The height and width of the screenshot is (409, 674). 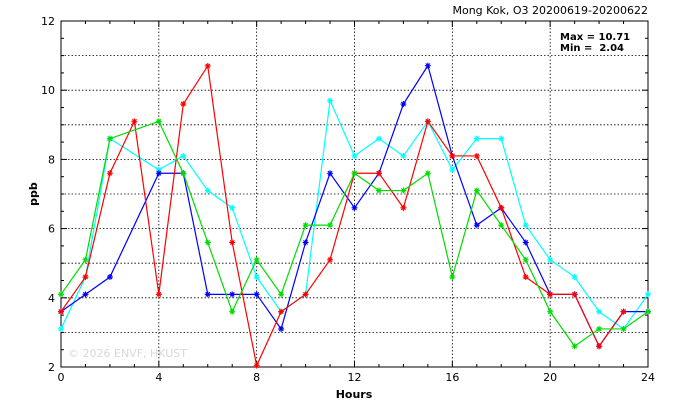 What do you see at coordinates (648, 377) in the screenshot?
I see `x-tick-label: 24` at bounding box center [648, 377].